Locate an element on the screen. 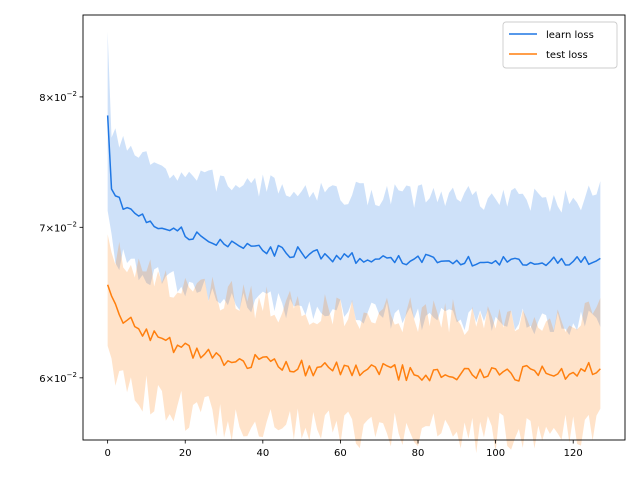 The image size is (640, 480). x-tick-label: 40 is located at coordinates (262, 453).